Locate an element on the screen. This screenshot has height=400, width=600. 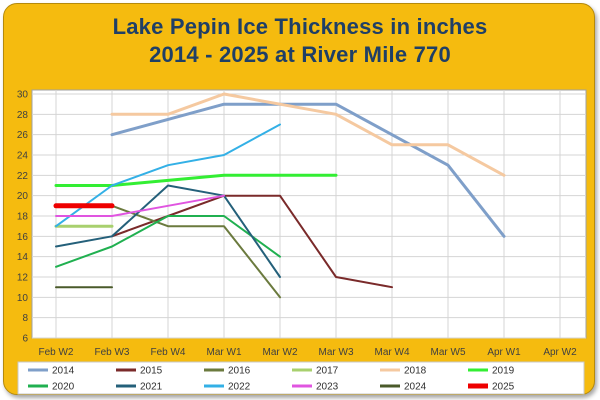
chart-subtitle: 2014 - 2025 at River Mile 770 is located at coordinates (300, 54).